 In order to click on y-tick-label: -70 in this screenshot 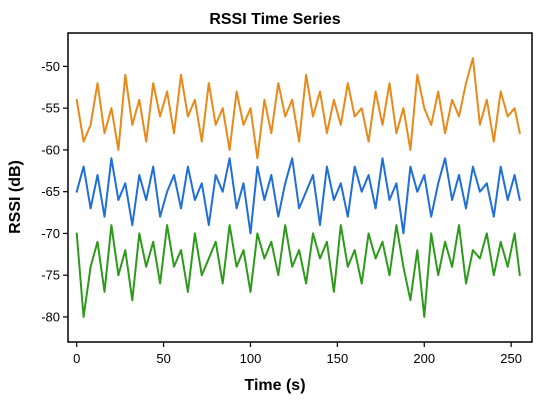, I will do `click(50, 233)`.